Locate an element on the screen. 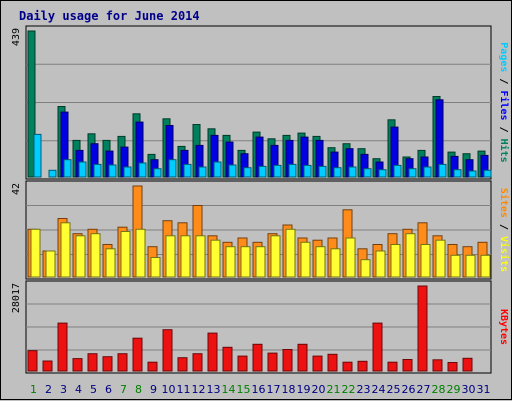 This screenshot has height=401, width=512. x-tick-label-day-20: 20 is located at coordinates (319, 389).